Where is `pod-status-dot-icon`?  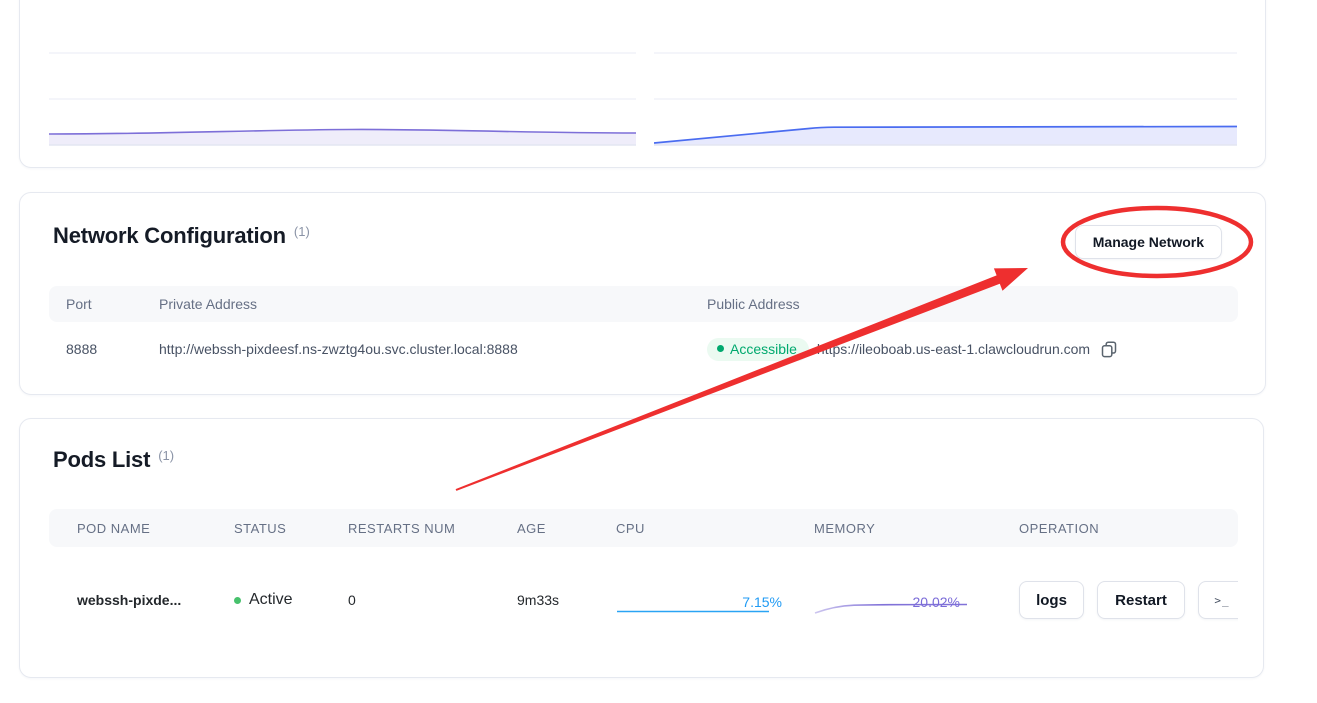
pod-status-dot-icon is located at coordinates (237, 600).